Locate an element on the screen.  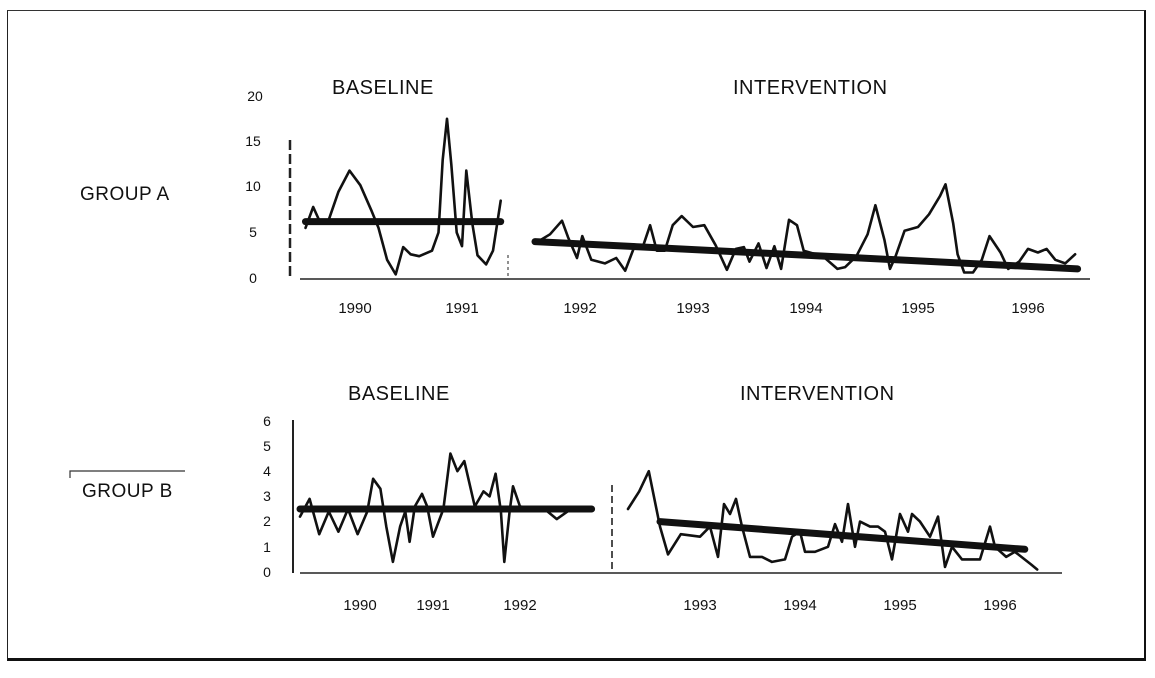
group-a-label: GROUP A is located at coordinates (125, 194).